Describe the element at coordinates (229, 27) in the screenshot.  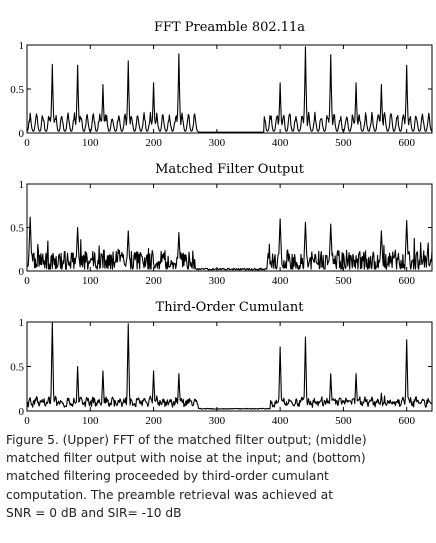
I see `chart-title: FFT Preamble 802.11a` at that location.